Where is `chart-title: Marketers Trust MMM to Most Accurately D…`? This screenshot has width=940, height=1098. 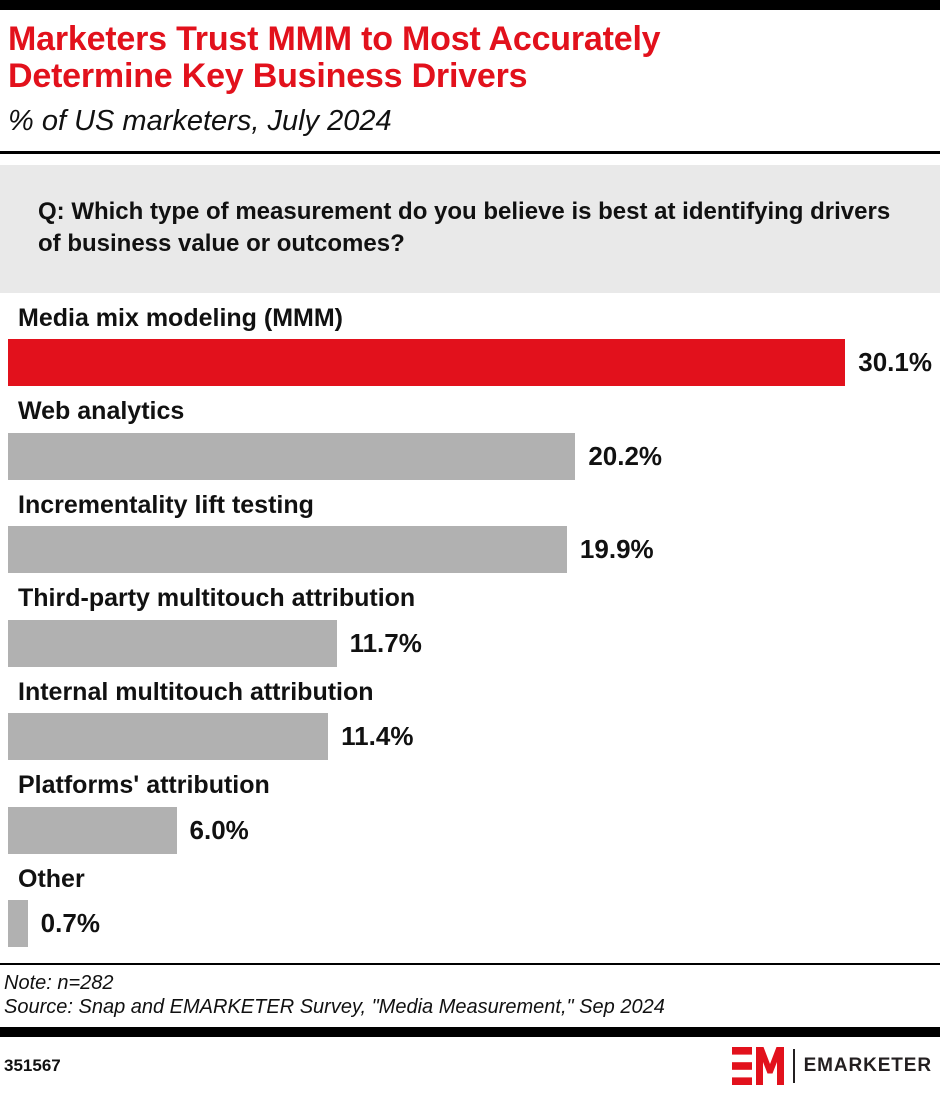 chart-title: Marketers Trust MMM to Most Accurately D… is located at coordinates (470, 58).